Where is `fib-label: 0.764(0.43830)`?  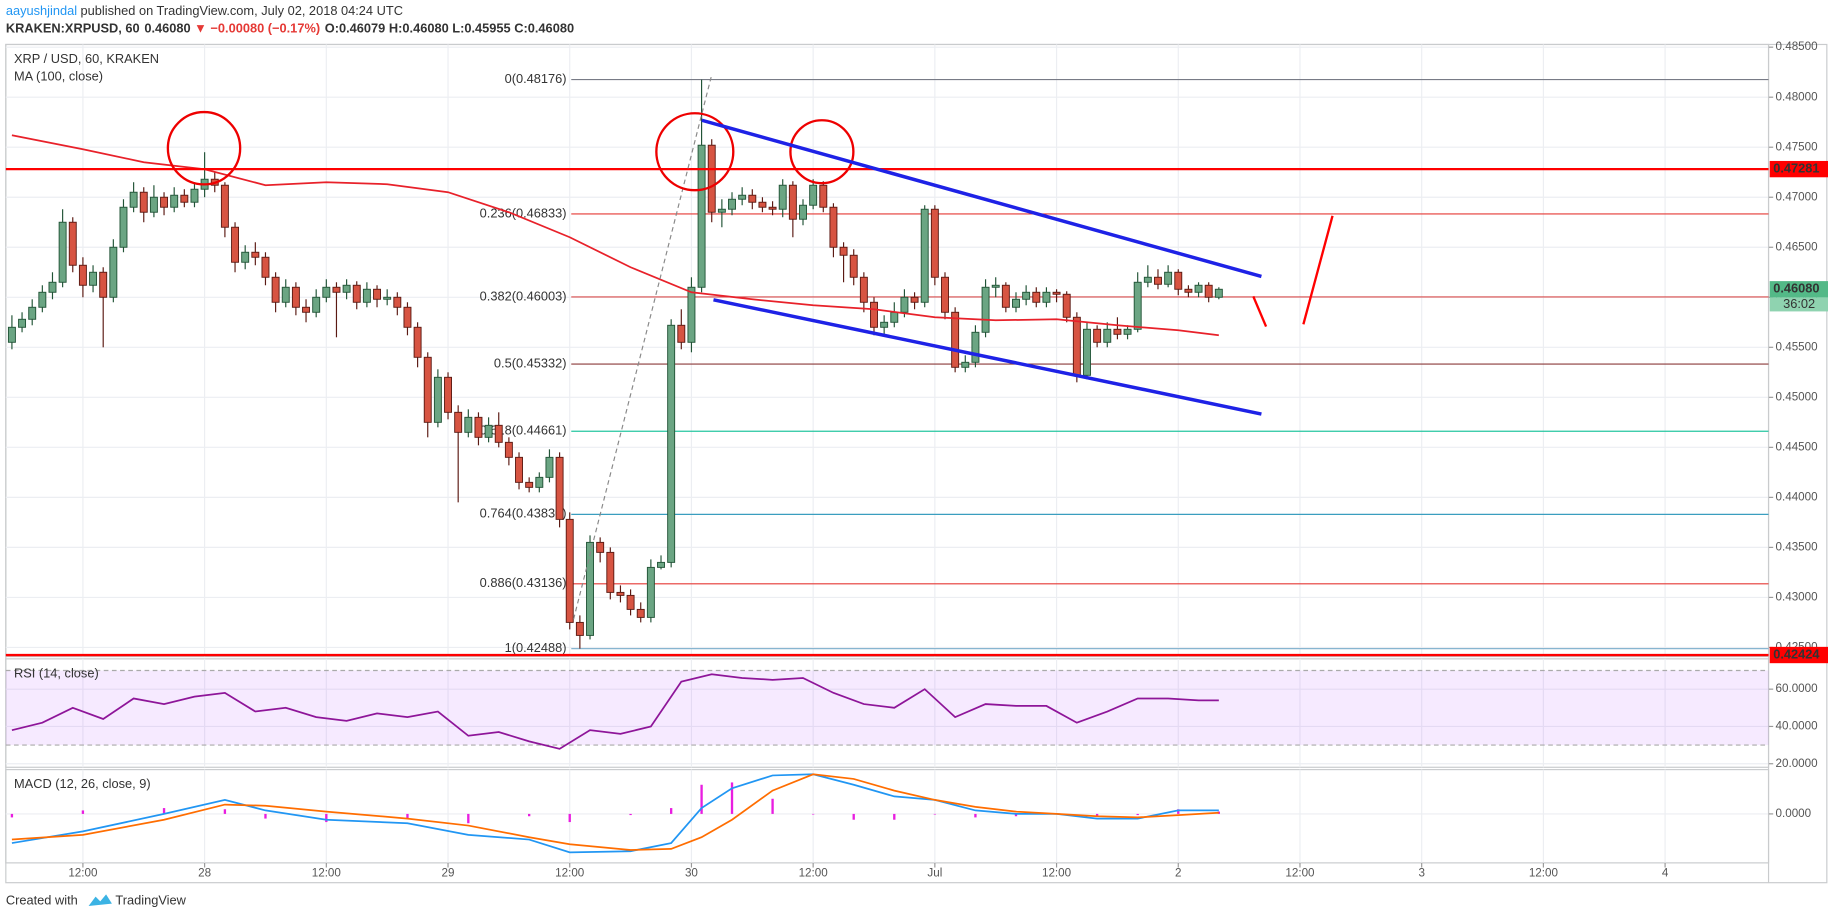 fib-label: 0.764(0.43830) is located at coordinates (523, 513).